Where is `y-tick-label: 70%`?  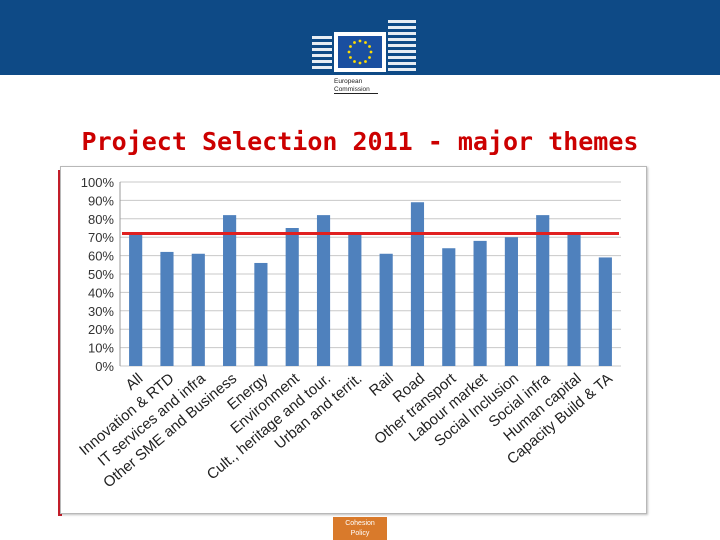
y-tick-label: 70% is located at coordinates (101, 237).